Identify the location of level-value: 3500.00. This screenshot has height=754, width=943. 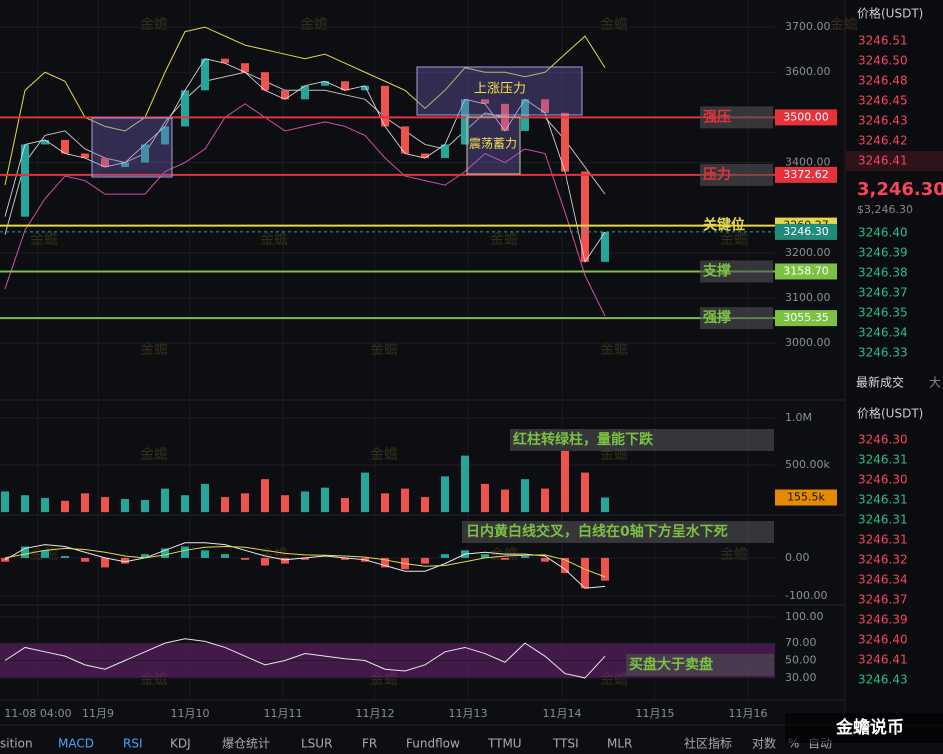
(806, 116).